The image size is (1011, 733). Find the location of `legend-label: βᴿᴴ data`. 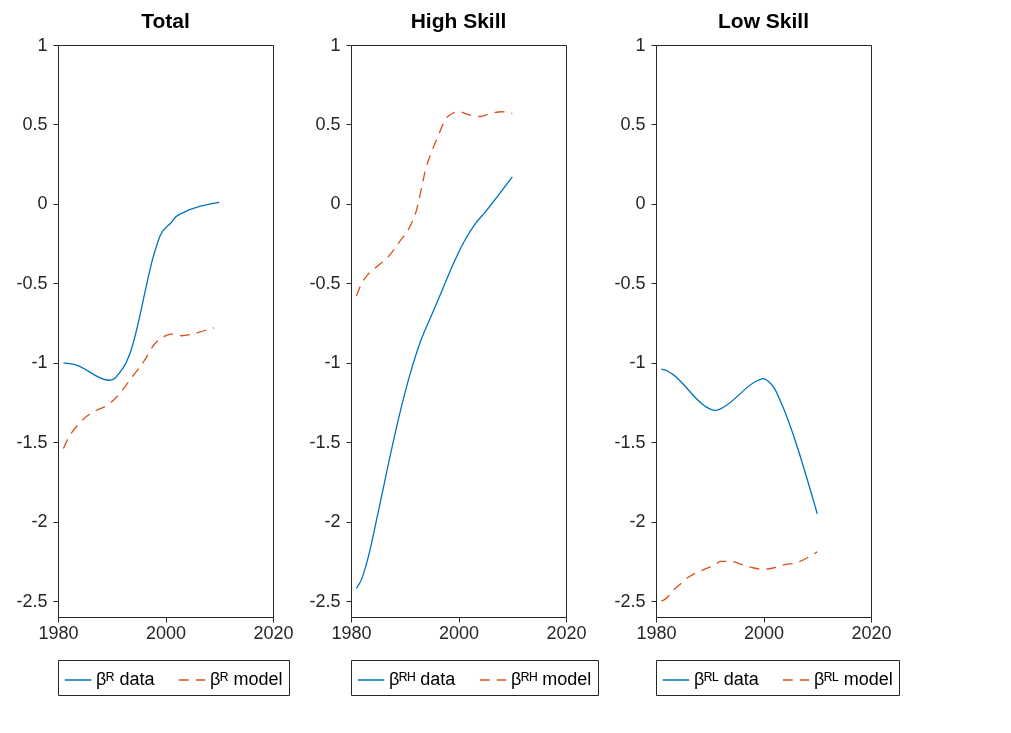

legend-label: βᴿᴴ data is located at coordinates (423, 679).